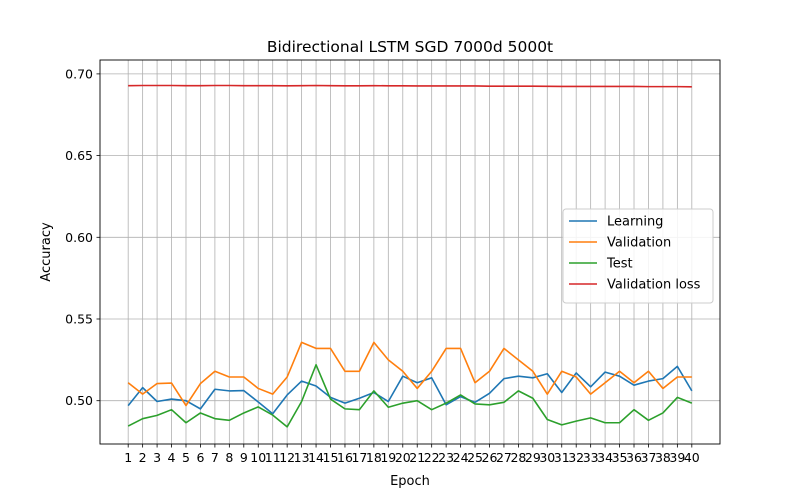 The image size is (800, 500). I want to click on legend: Learning Validation Test Validation loss, so click(638, 256).